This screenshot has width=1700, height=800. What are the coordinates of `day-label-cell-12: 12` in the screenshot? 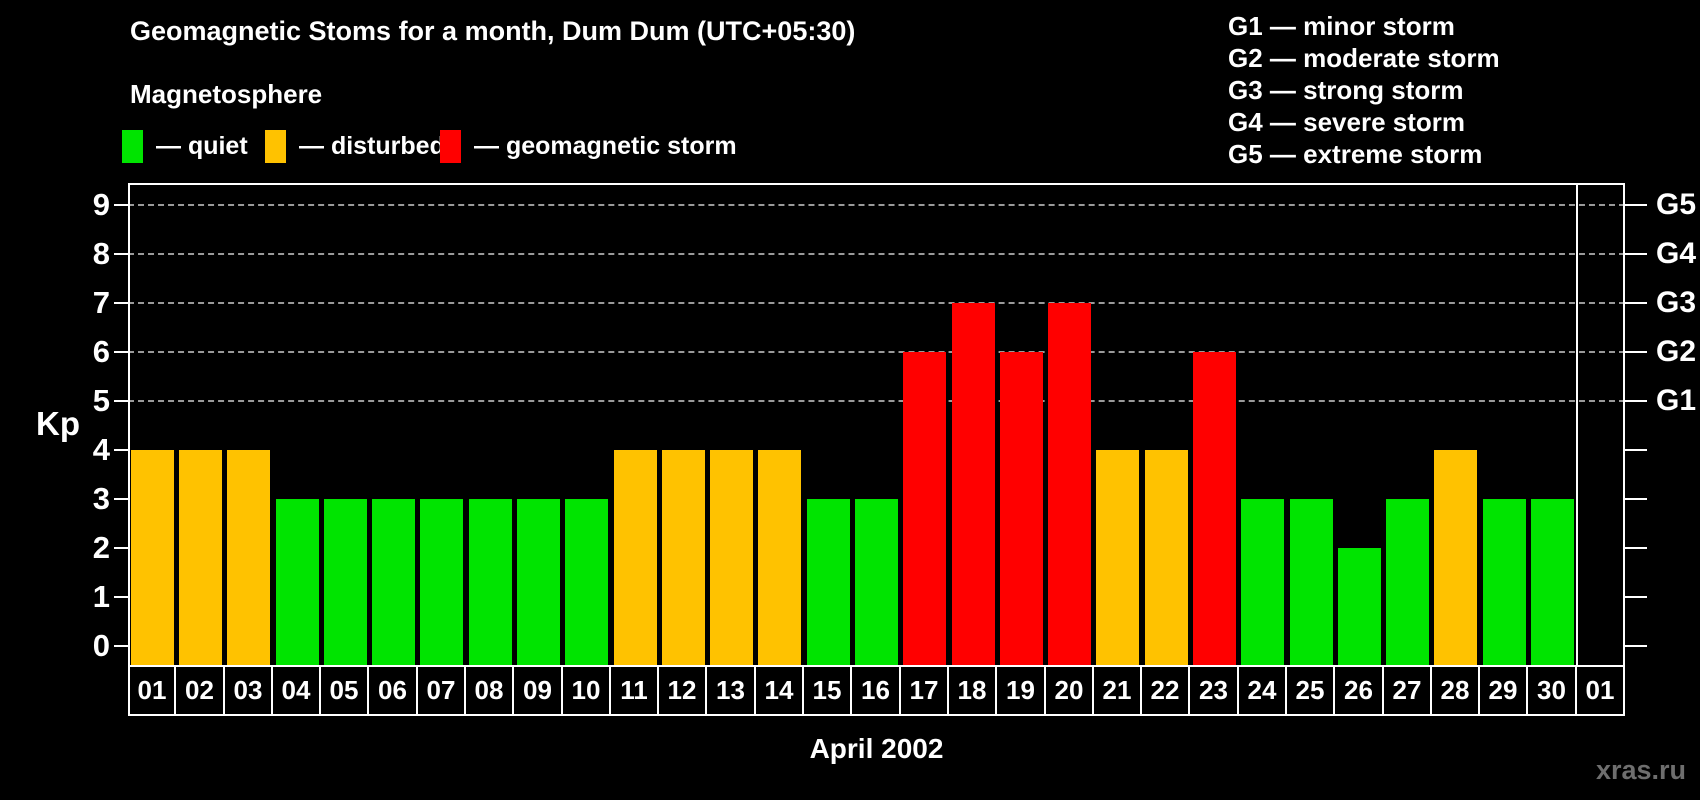 It's located at (682, 690).